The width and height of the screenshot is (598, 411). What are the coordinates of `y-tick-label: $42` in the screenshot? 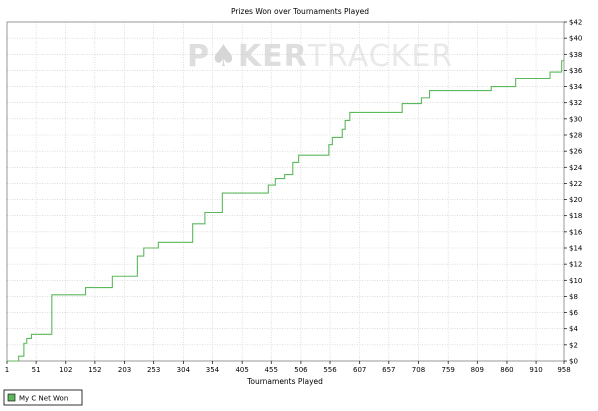 It's located at (575, 23).